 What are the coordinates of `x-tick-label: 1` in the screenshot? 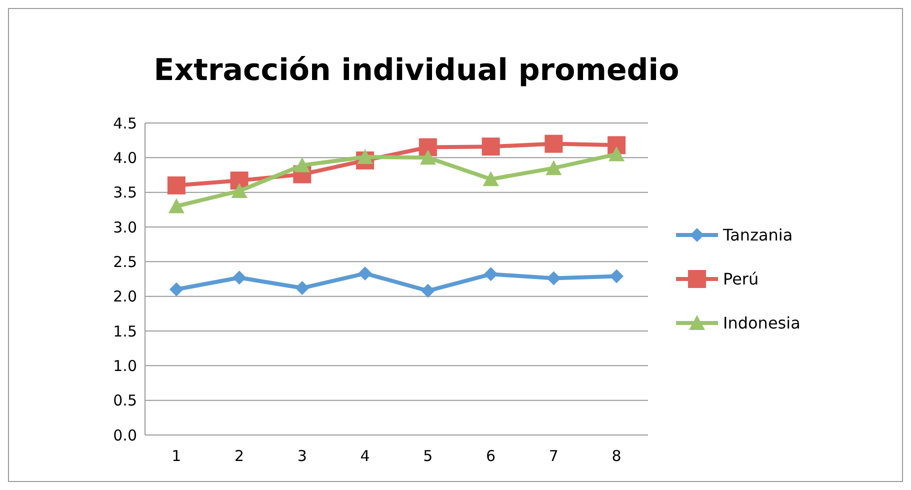 It's located at (177, 456).